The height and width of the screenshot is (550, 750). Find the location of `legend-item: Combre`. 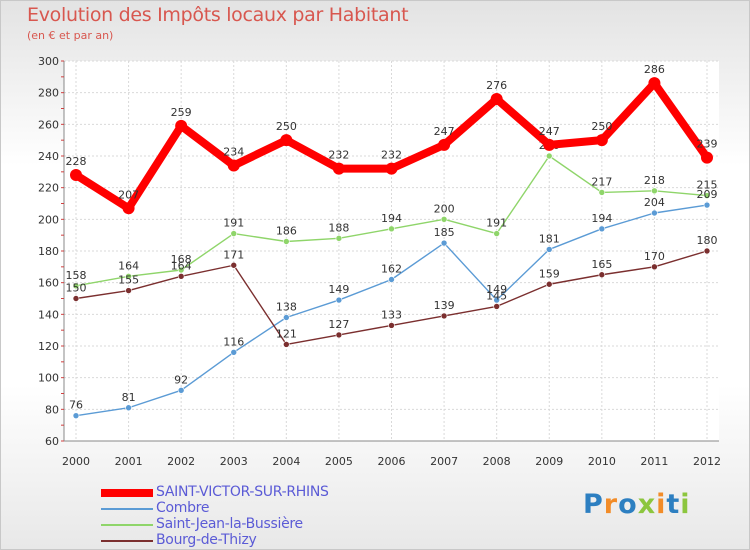

legend-item: Combre is located at coordinates (251, 508).